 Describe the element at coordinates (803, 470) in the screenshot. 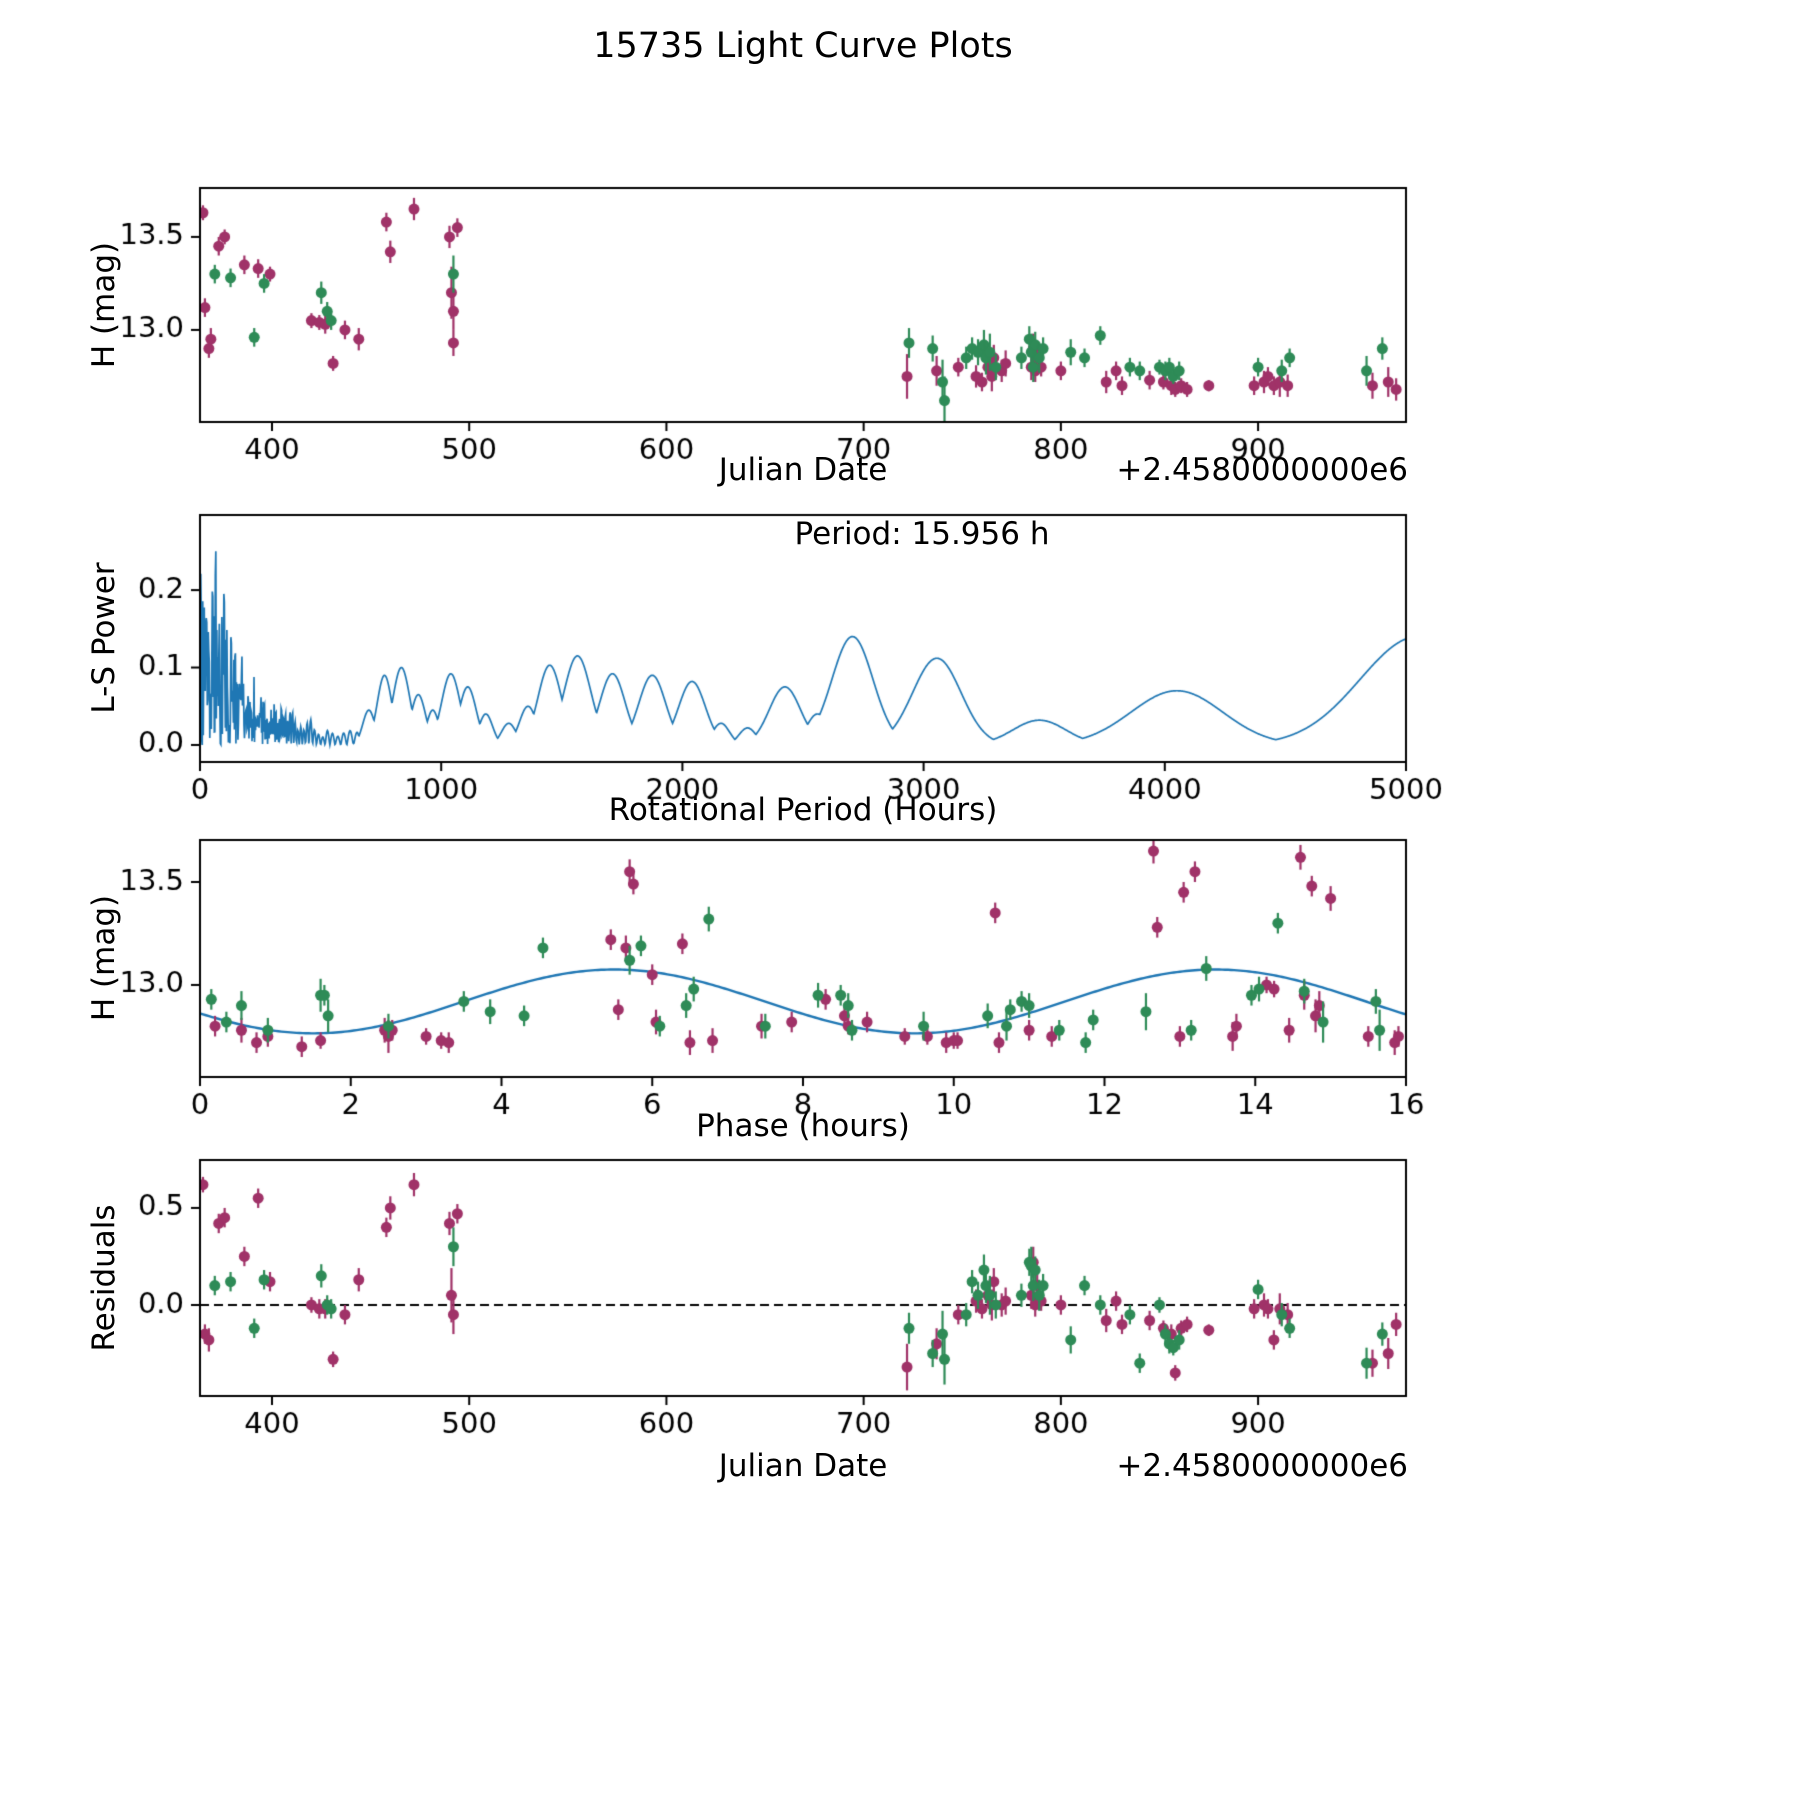

I see `lightcurve-x-axis-label: Julian Date` at that location.